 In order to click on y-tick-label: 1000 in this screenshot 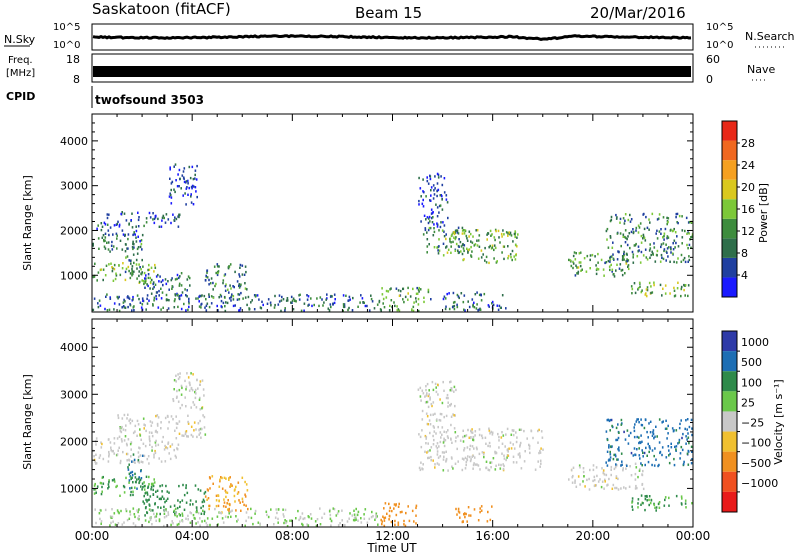, I will do `click(74, 275)`.